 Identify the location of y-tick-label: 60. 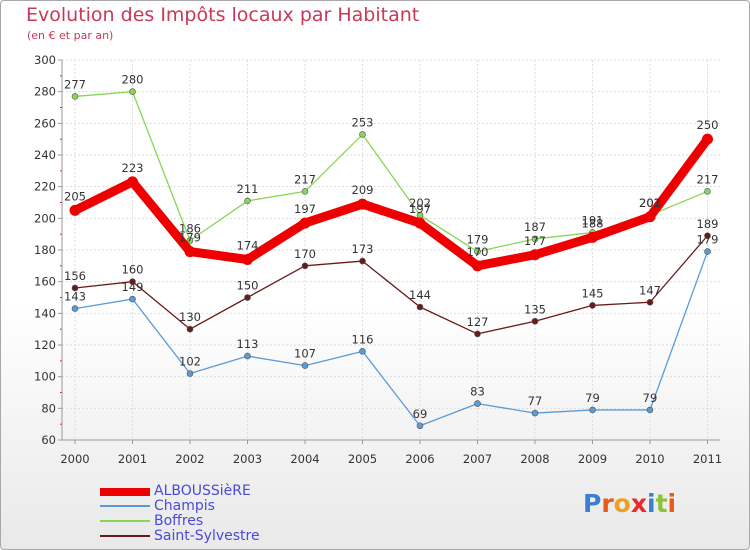
(48, 440).